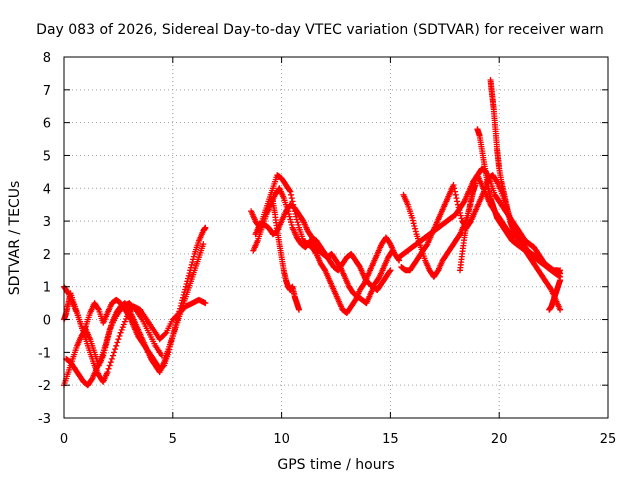 Image resolution: width=640 pixels, height=480 pixels. What do you see at coordinates (64, 439) in the screenshot?
I see `x-tick-label: 0` at bounding box center [64, 439].